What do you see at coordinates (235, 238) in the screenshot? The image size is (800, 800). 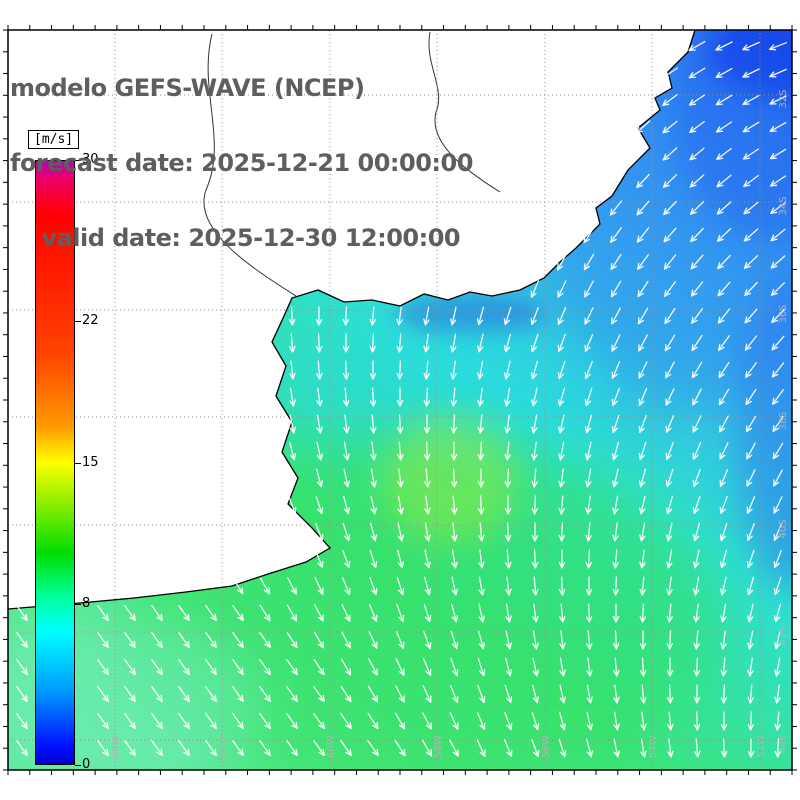 I see `valid-date: valid date: 2025-12-30 12:00:00` at bounding box center [235, 238].